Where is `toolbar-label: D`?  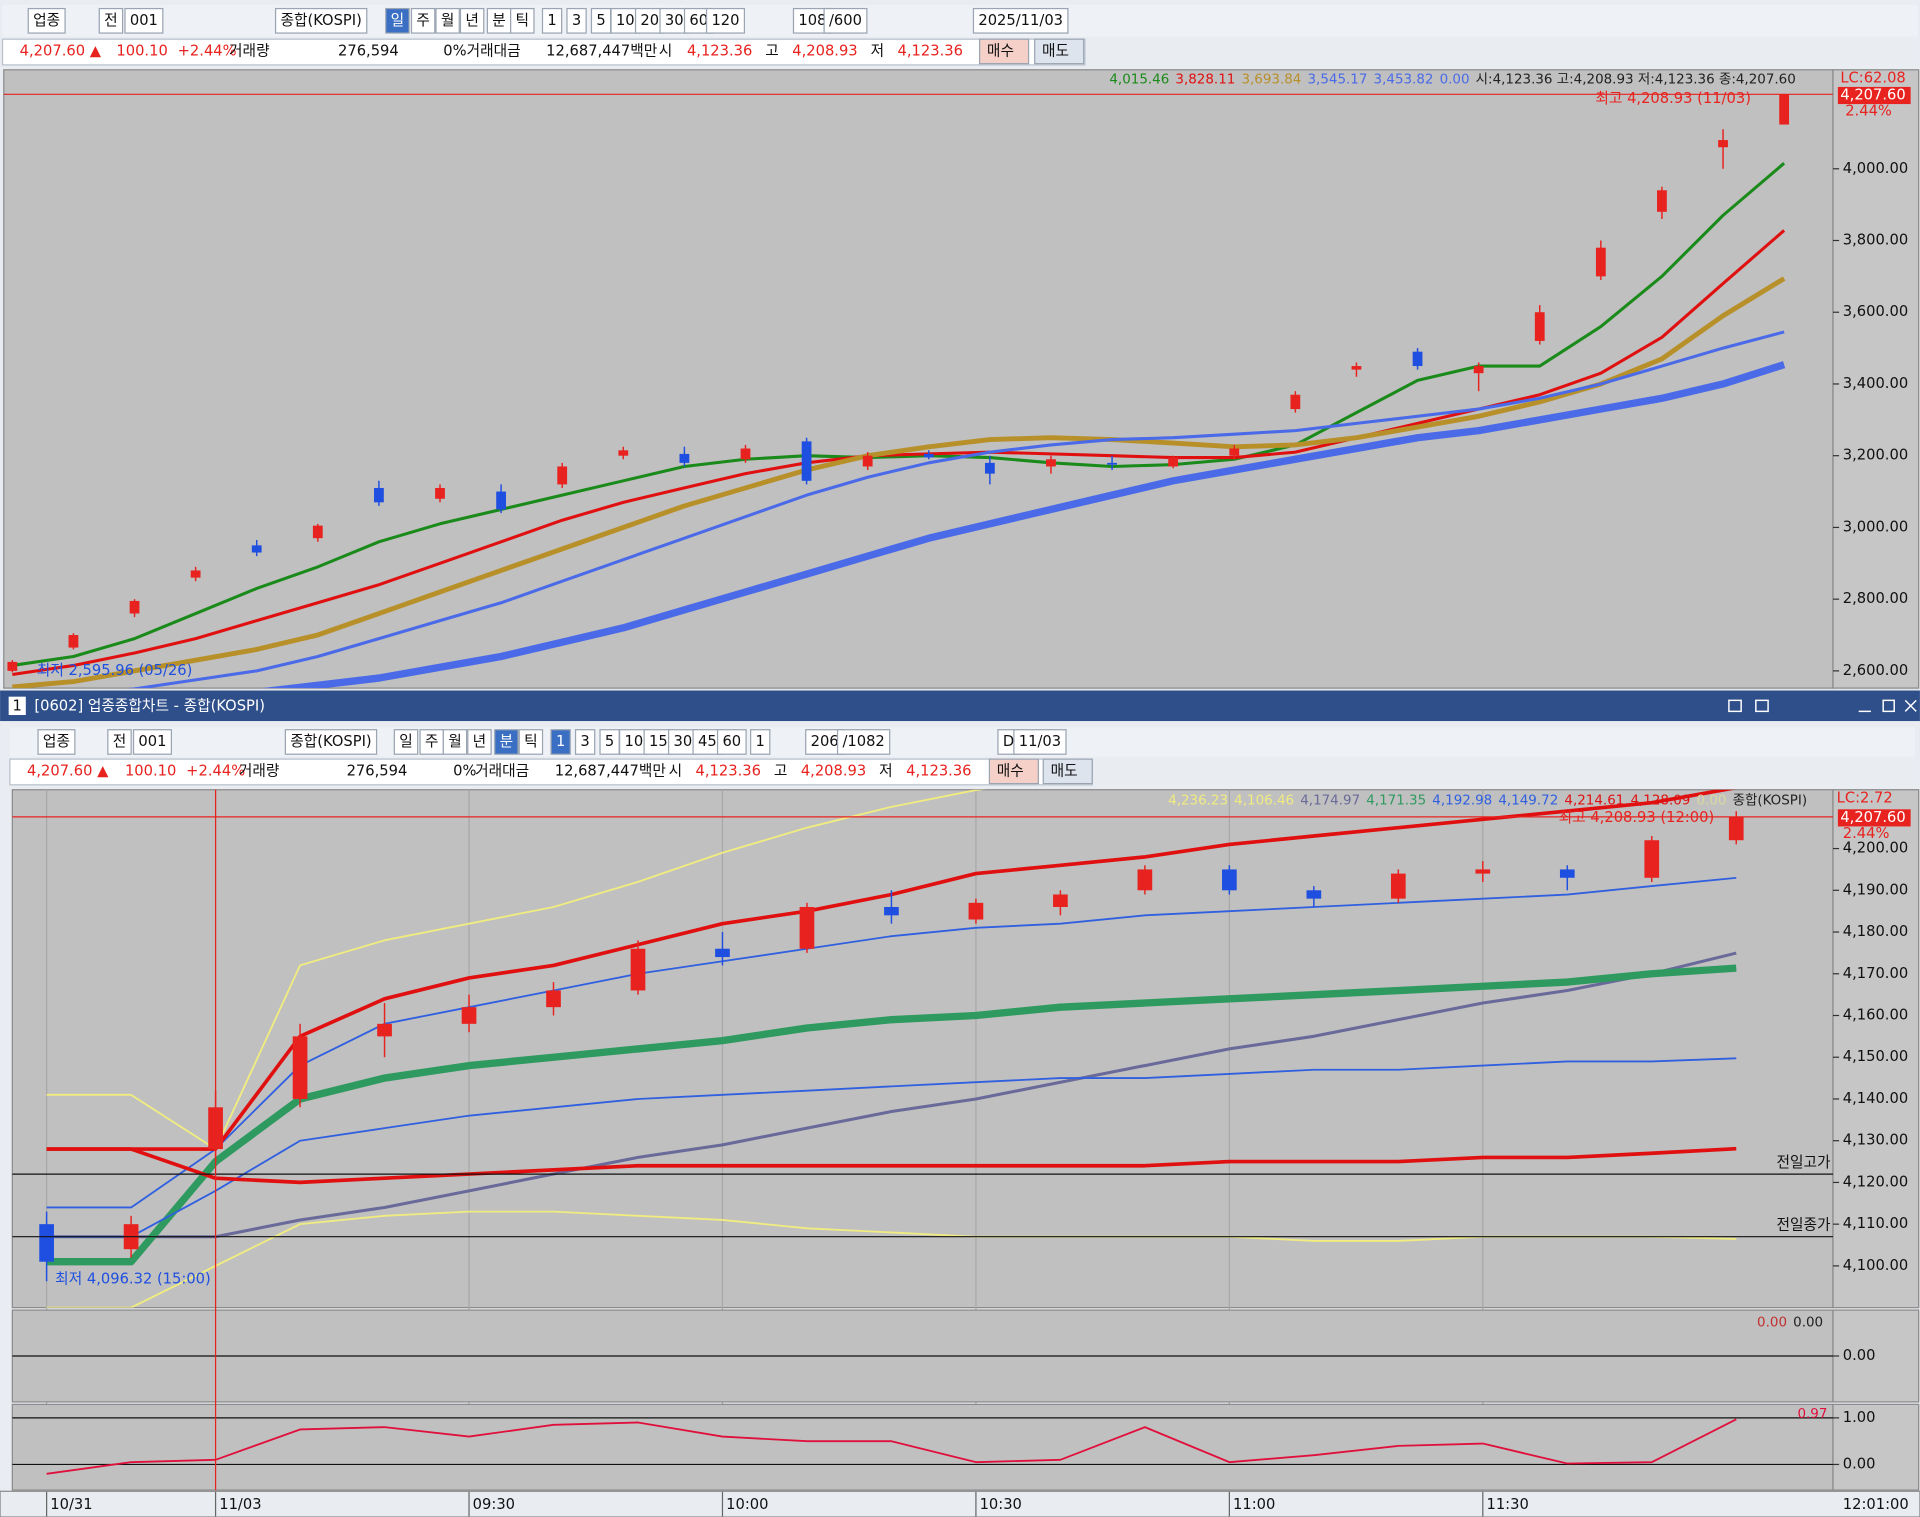
toolbar-label: D is located at coordinates (1008, 741).